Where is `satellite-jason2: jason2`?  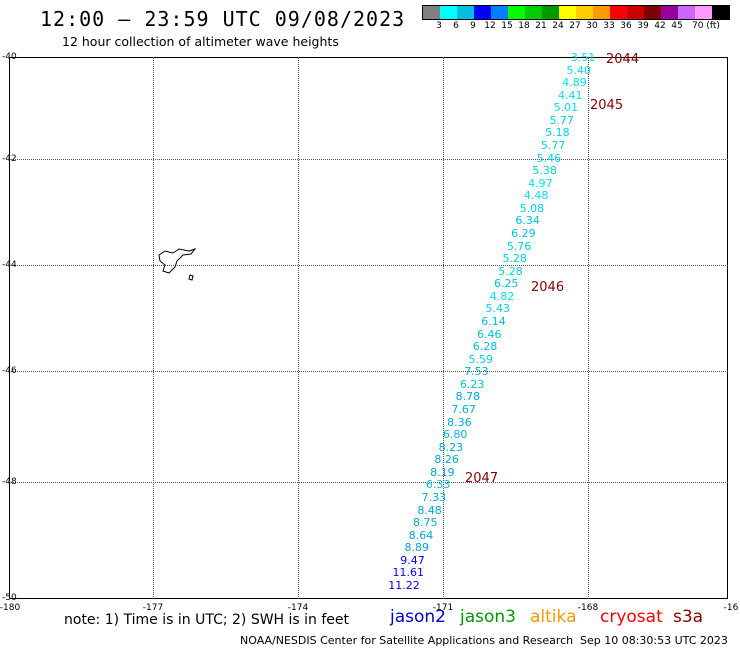
satellite-jason2: jason2 is located at coordinates (418, 617).